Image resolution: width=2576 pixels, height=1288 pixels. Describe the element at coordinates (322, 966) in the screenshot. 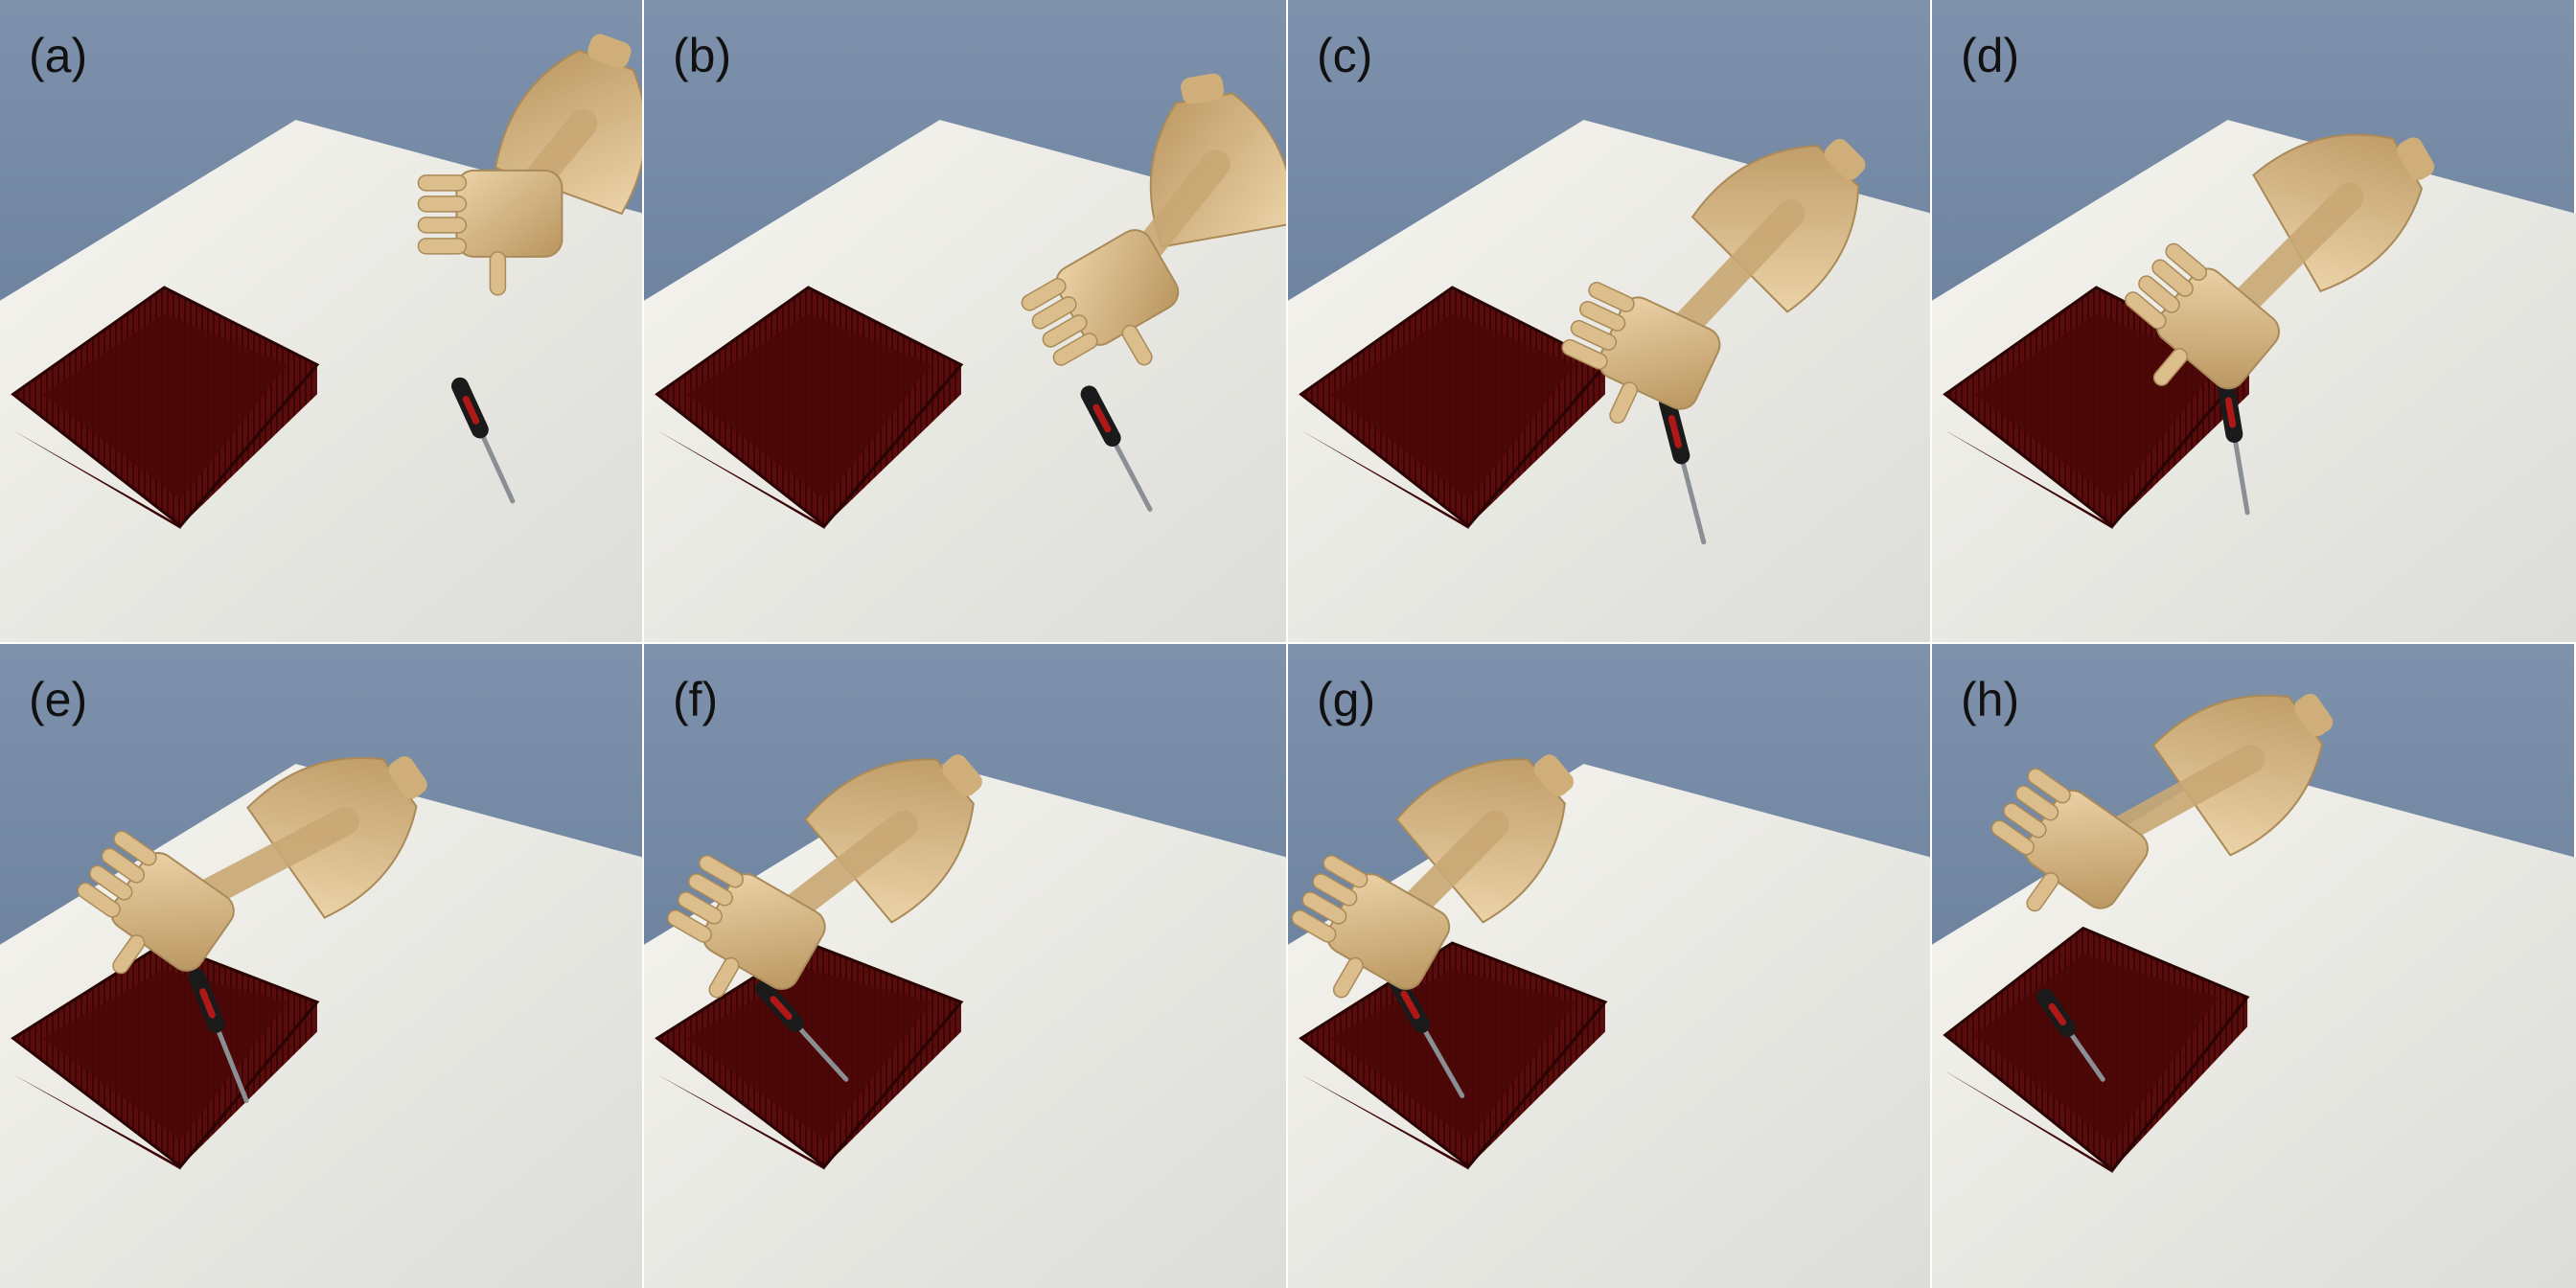

I see `panel: (e)` at that location.